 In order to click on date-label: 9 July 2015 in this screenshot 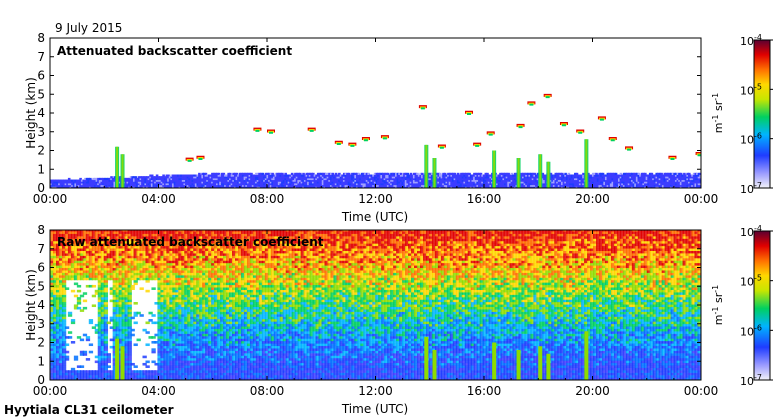, I will do `click(88, 28)`.